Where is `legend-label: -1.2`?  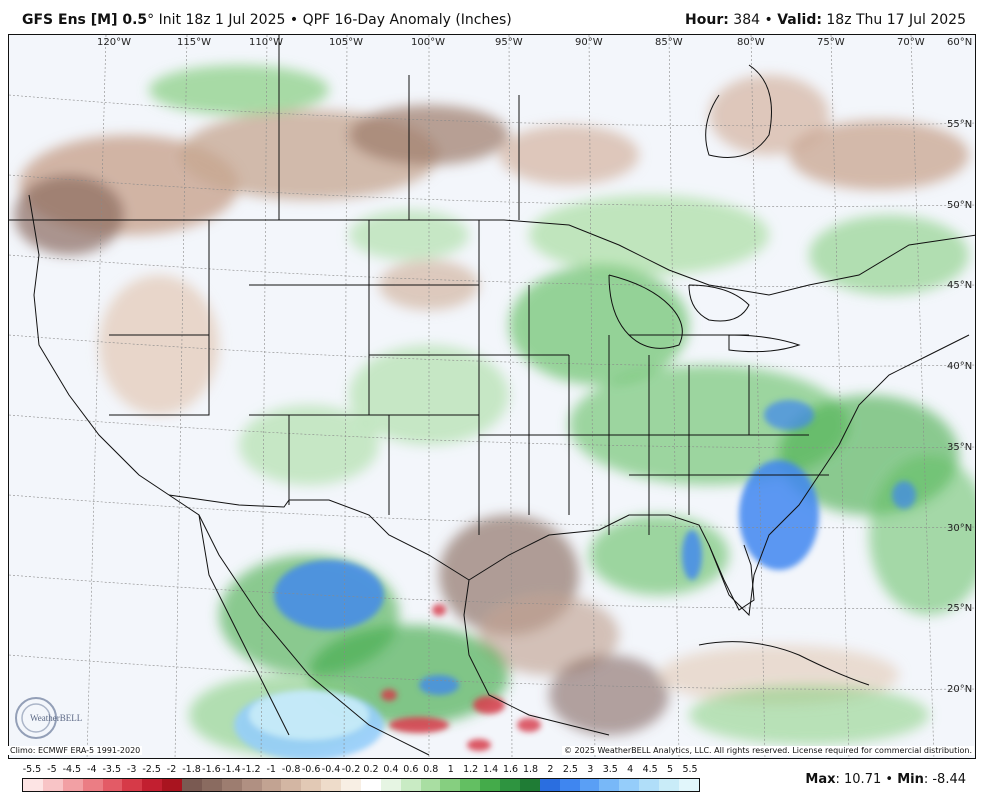 legend-label: -1.2 is located at coordinates (251, 769).